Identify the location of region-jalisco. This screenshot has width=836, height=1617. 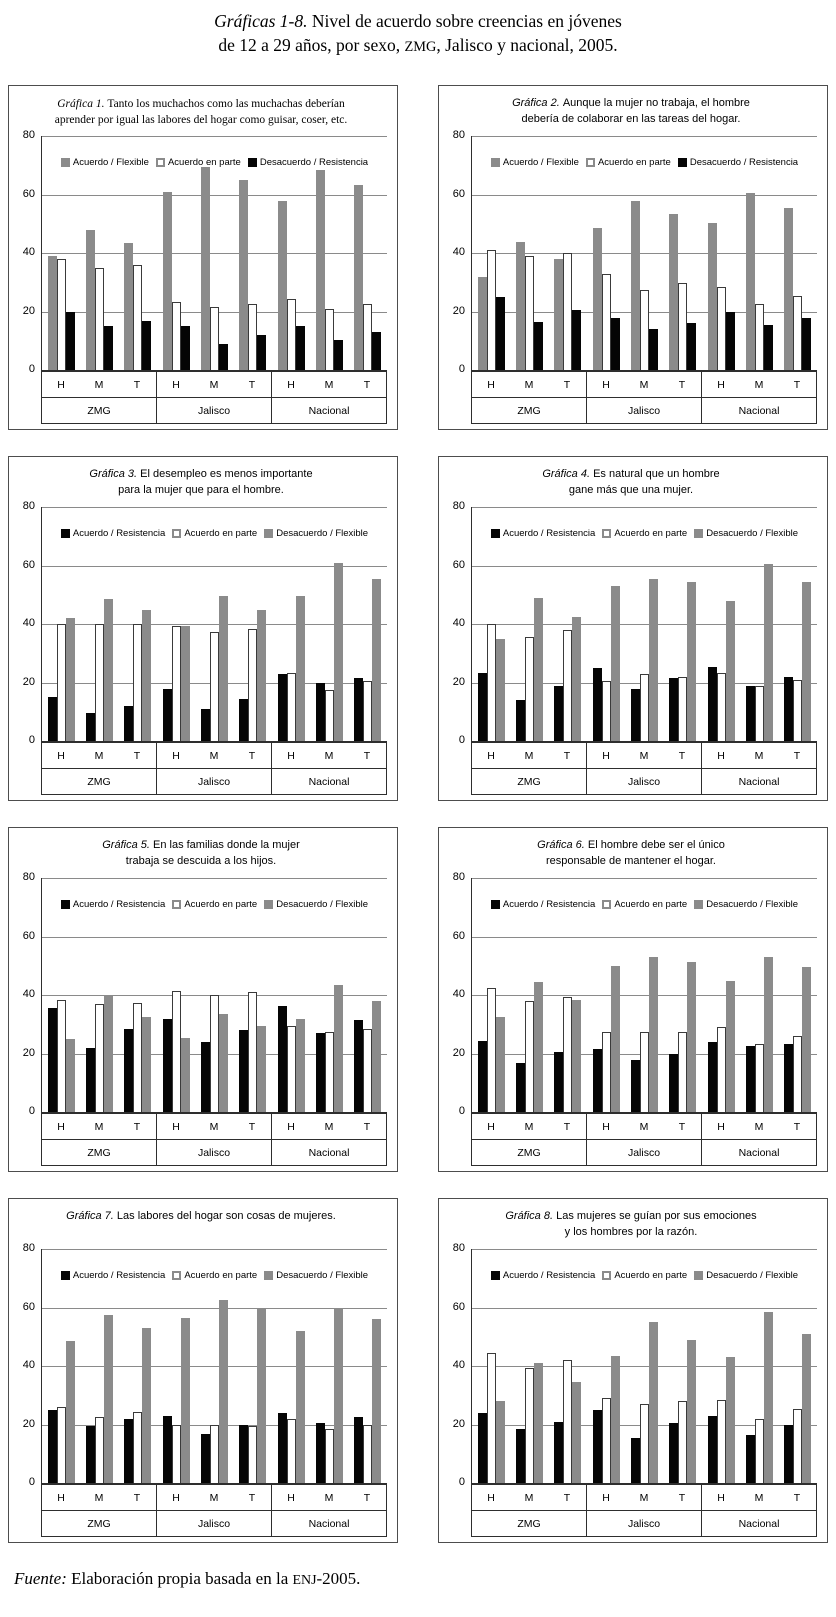
(644, 253).